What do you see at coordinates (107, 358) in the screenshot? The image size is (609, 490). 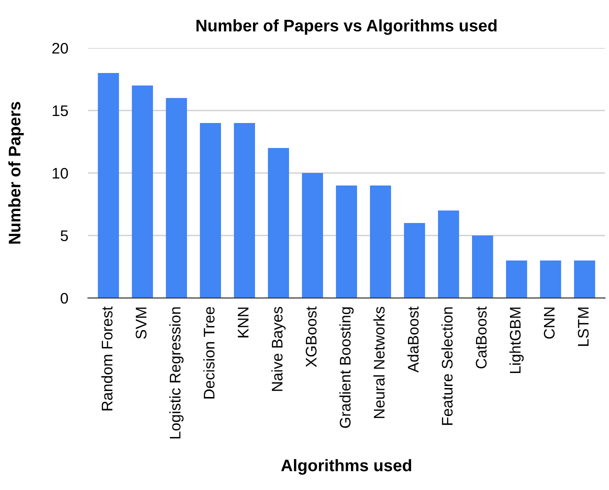 I see `x-tick-label: Random Forest` at bounding box center [107, 358].